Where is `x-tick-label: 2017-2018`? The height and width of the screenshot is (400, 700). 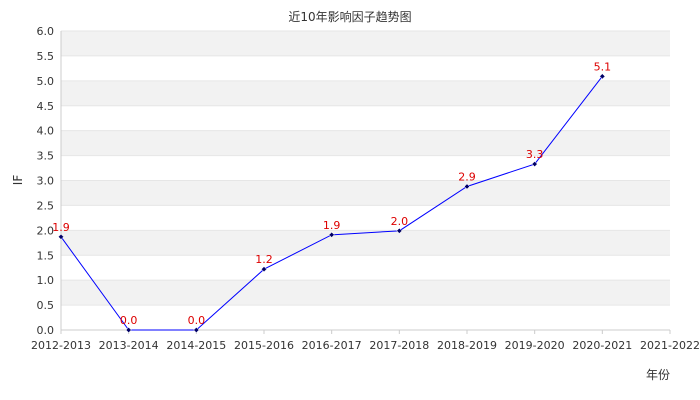 x-tick-label: 2017-2018 is located at coordinates (399, 345).